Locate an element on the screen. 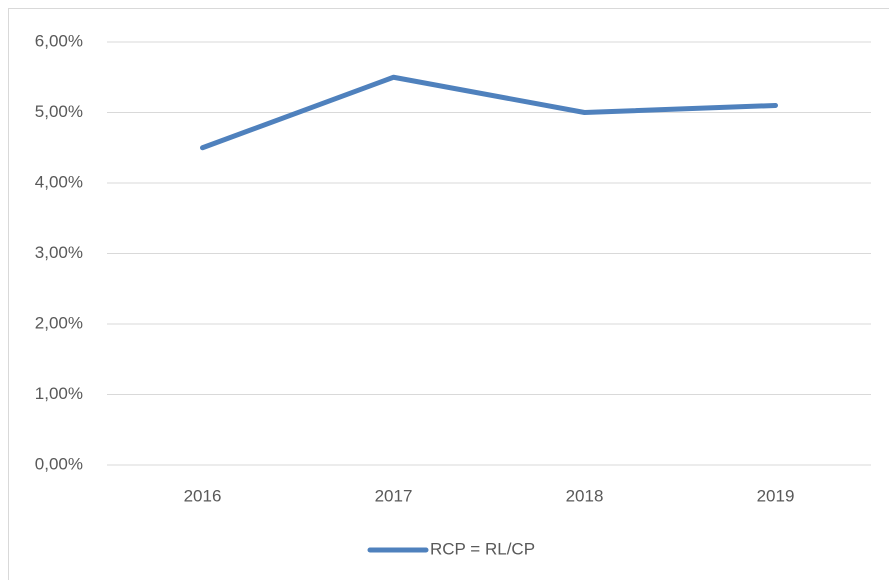  x-tick-label: 2019 is located at coordinates (776, 495).